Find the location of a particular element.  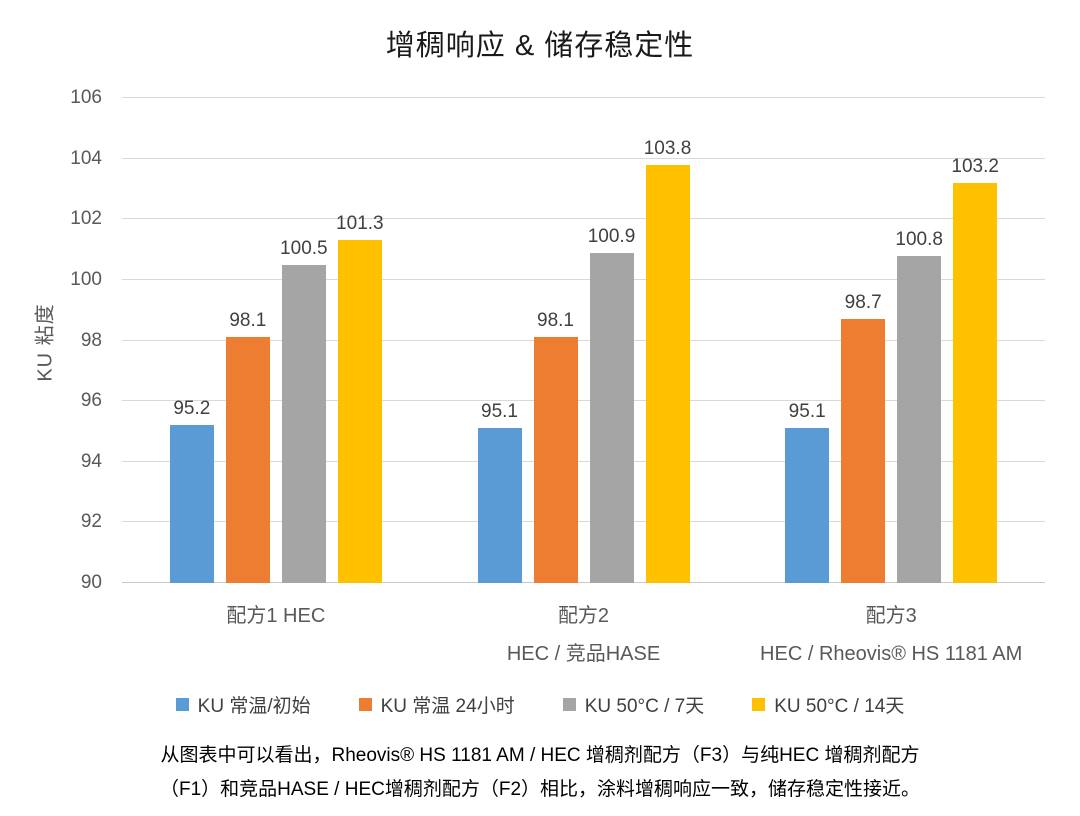

legend-label: KU 常温 24小时 is located at coordinates (447, 706).